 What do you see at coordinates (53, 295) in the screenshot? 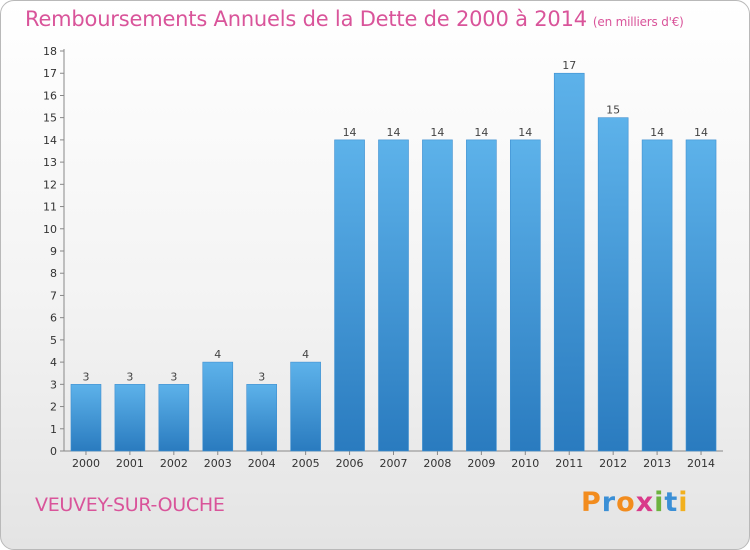
I see `y-tick-label: 7` at bounding box center [53, 295].